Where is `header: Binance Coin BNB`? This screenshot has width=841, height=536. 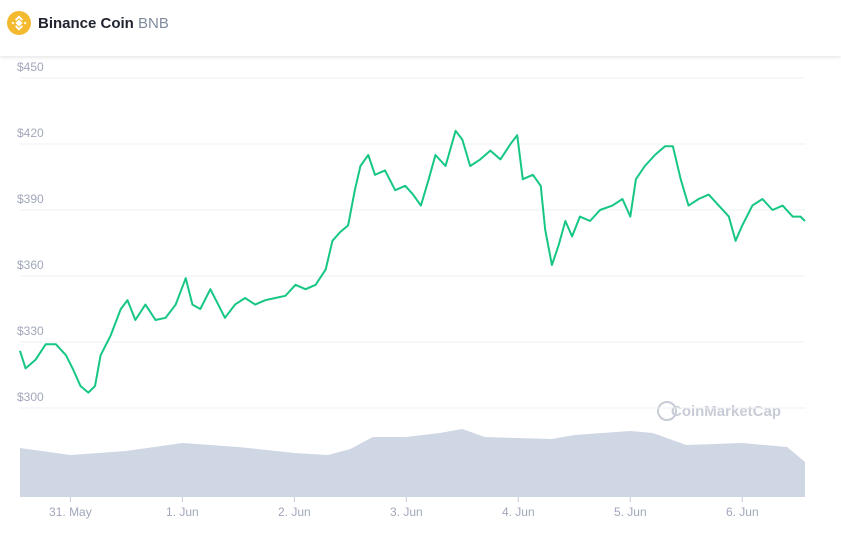 header: Binance Coin BNB is located at coordinates (420, 28).